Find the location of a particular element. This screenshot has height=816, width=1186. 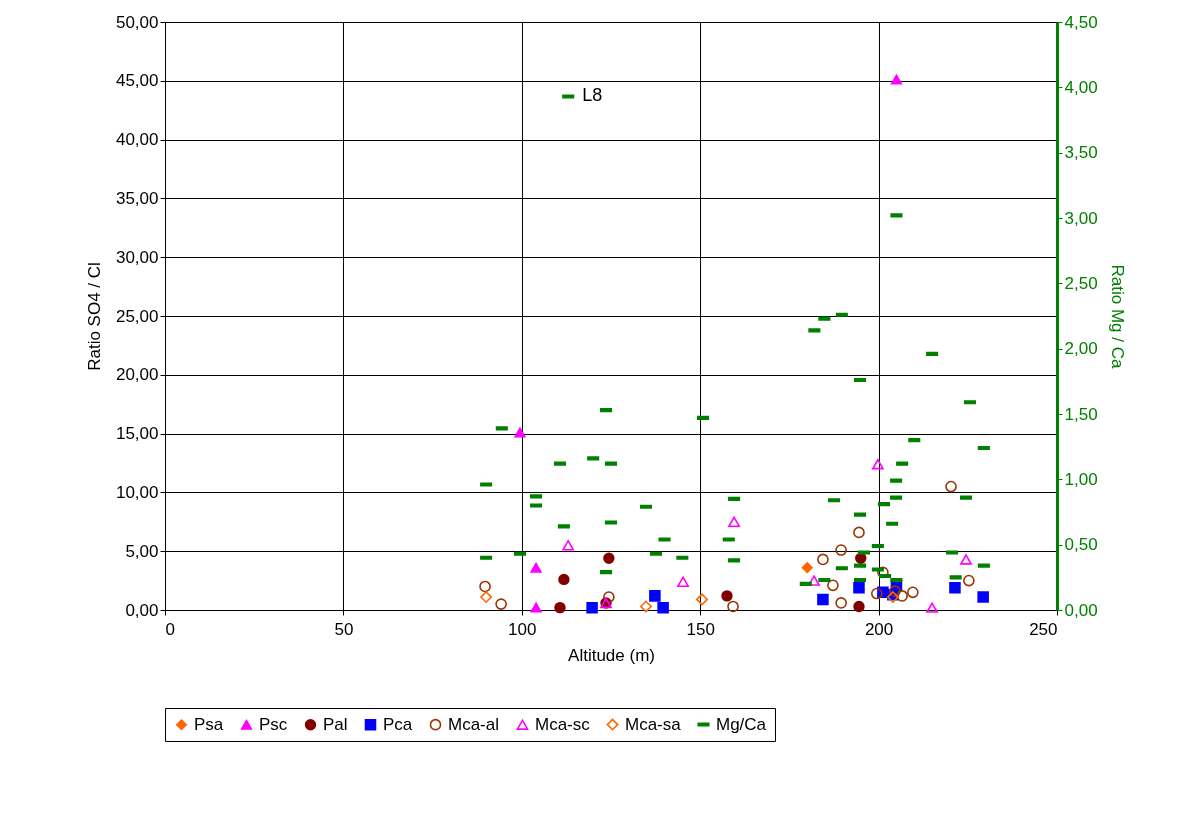

x-tick-label: 150 is located at coordinates (700, 629).